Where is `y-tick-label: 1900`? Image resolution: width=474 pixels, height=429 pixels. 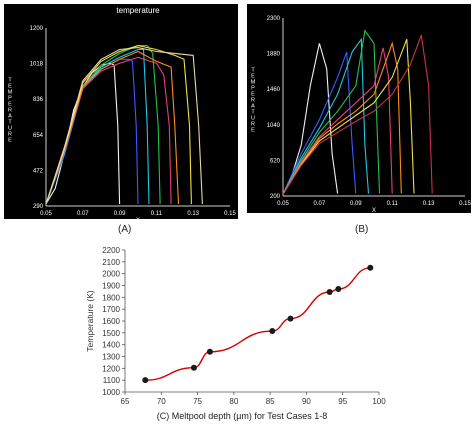 y-tick-label: 1900 is located at coordinates (111, 286).